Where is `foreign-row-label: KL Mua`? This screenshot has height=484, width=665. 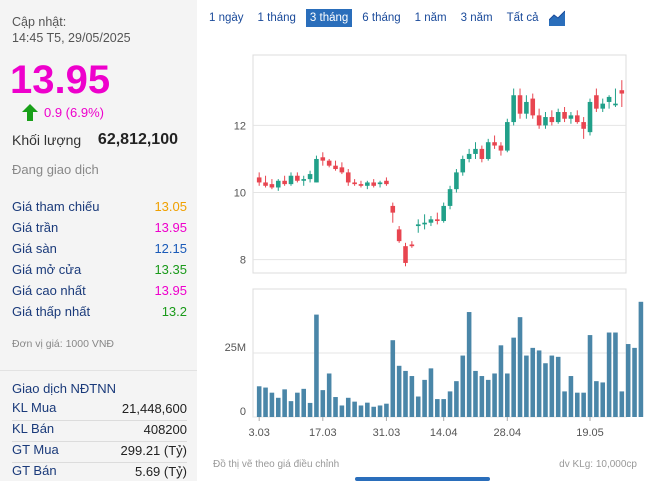 foreign-row-label: KL Mua is located at coordinates (34, 407).